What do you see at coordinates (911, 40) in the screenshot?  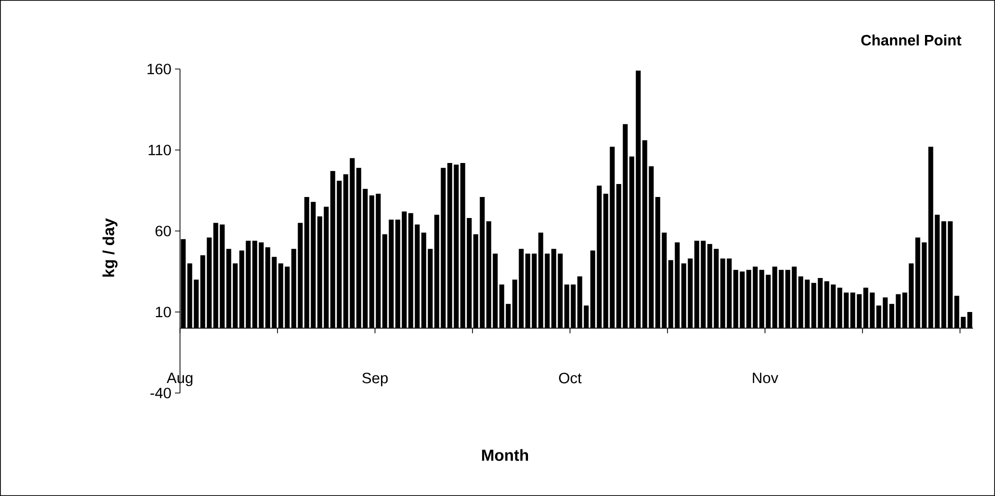 I see `chart-title: Channel Point` at bounding box center [911, 40].